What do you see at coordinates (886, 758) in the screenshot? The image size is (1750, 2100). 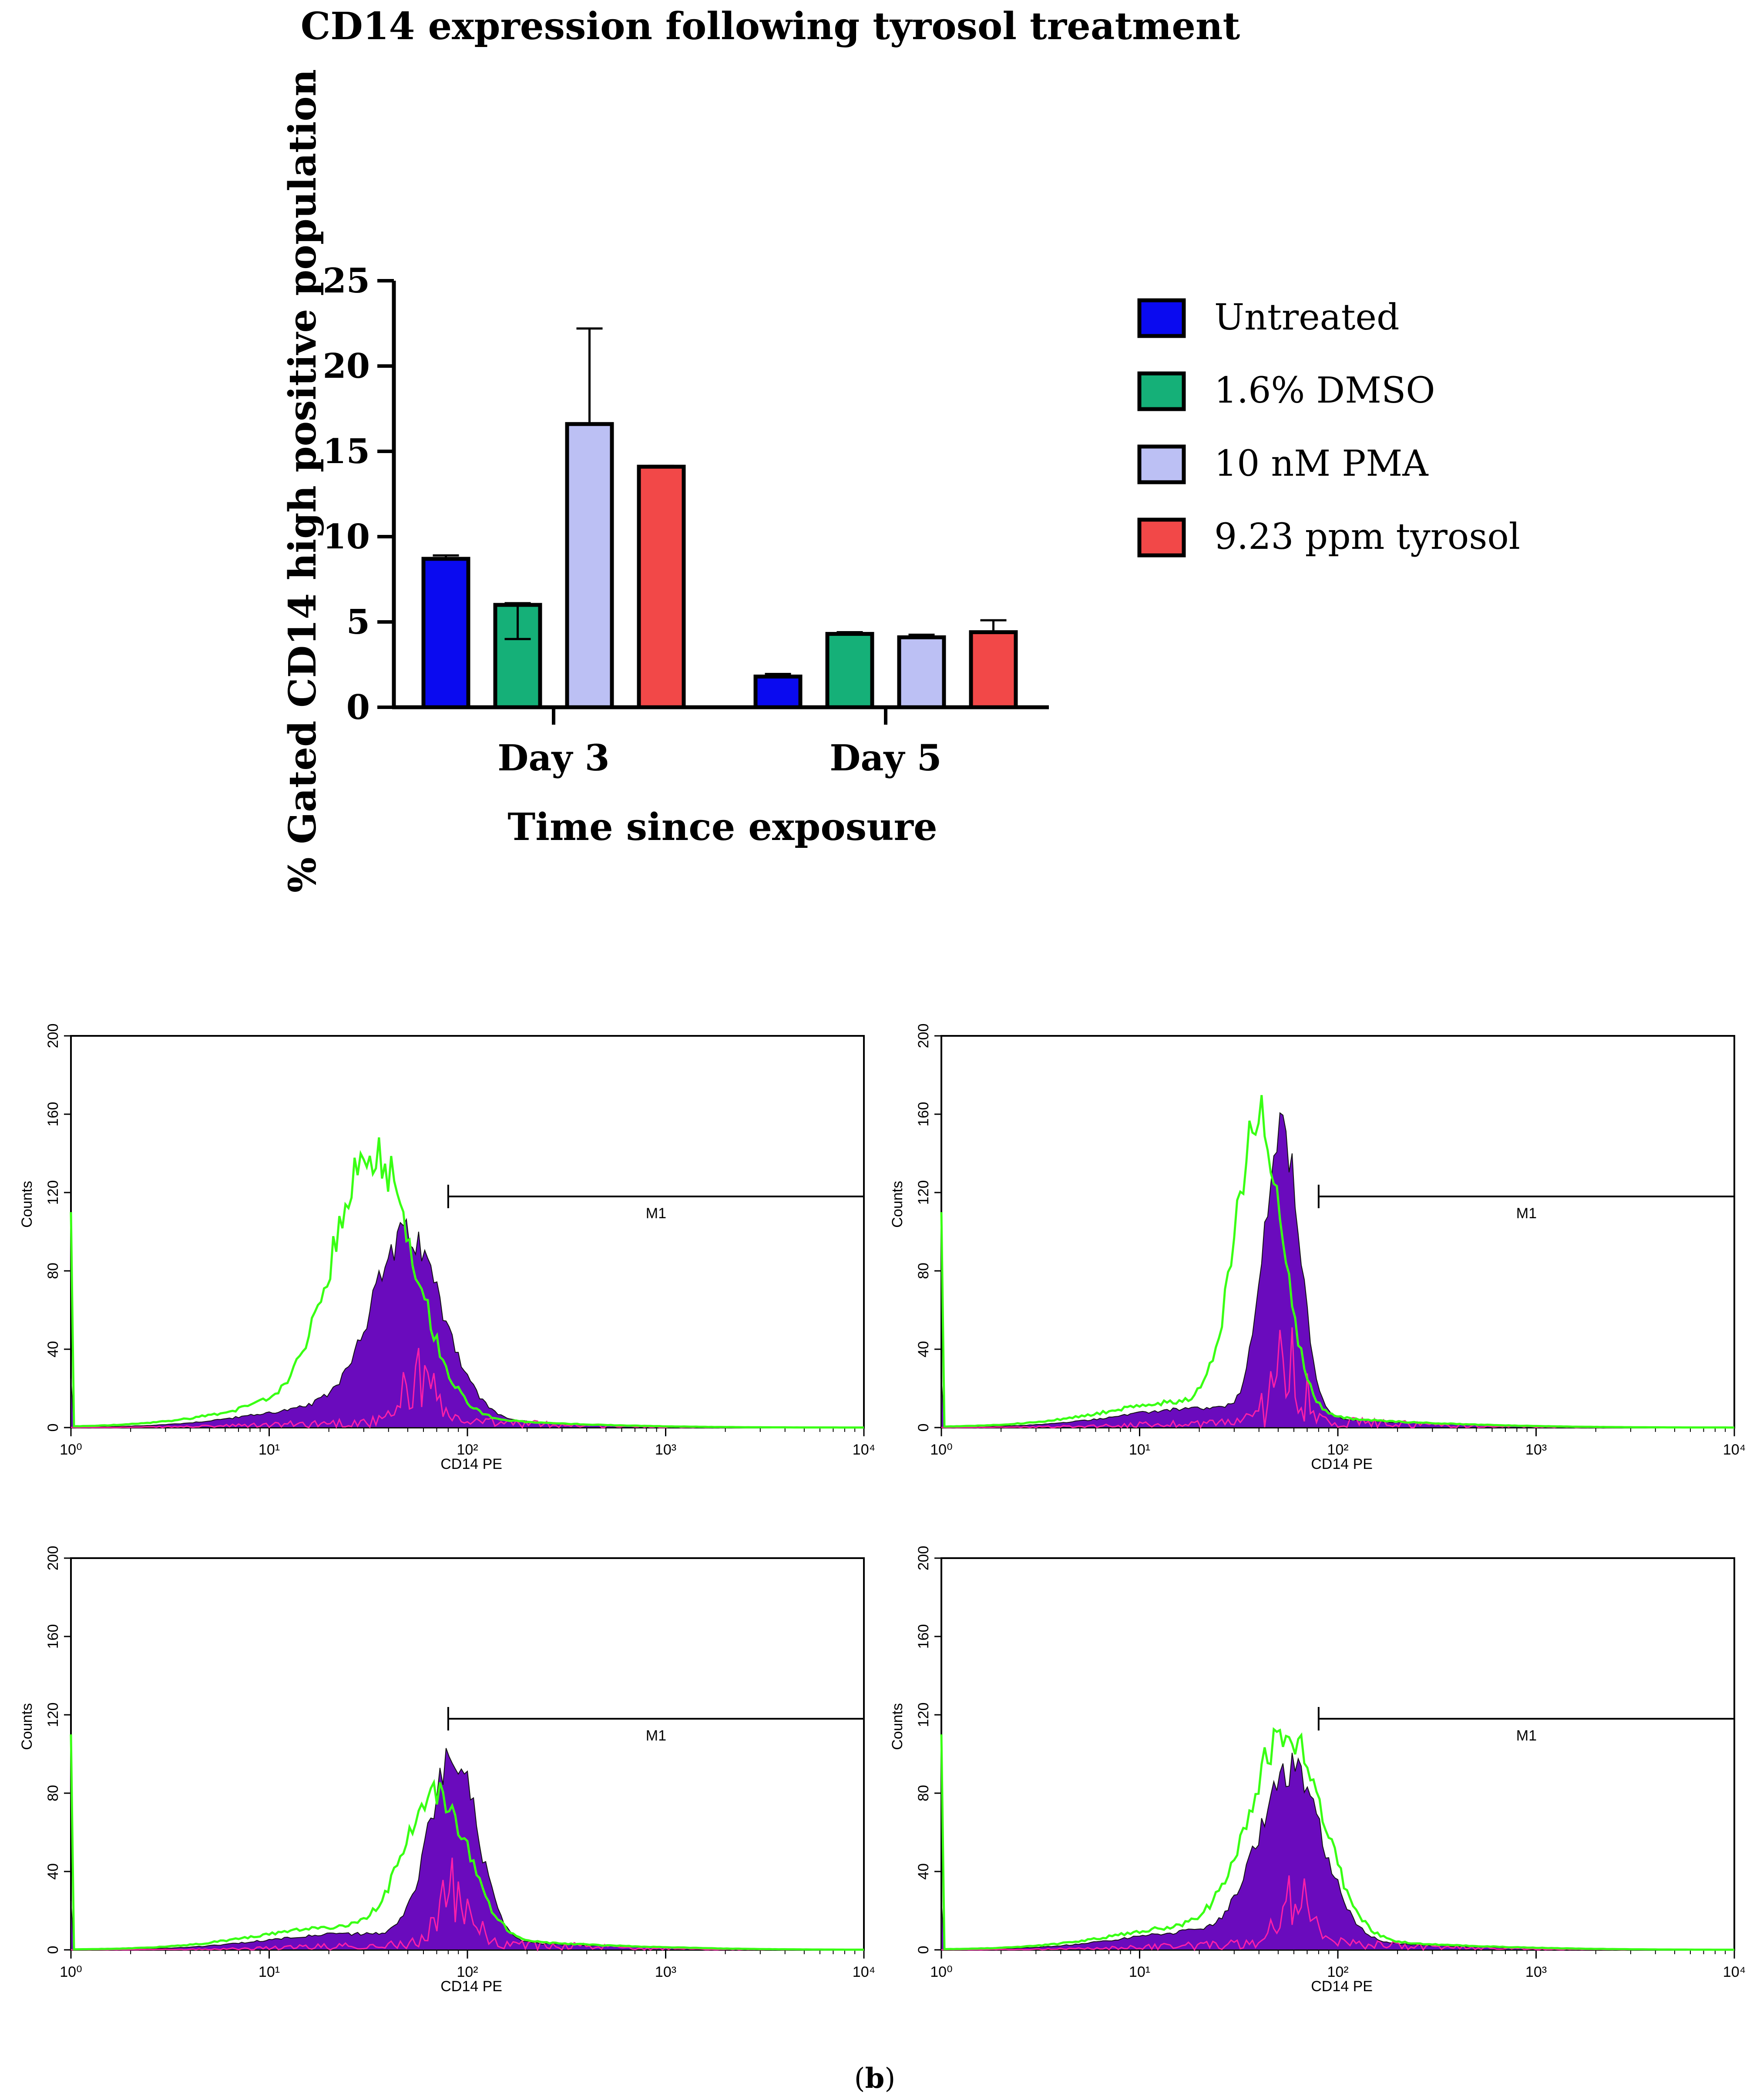 I see `x-tick-label: Day 5` at bounding box center [886, 758].